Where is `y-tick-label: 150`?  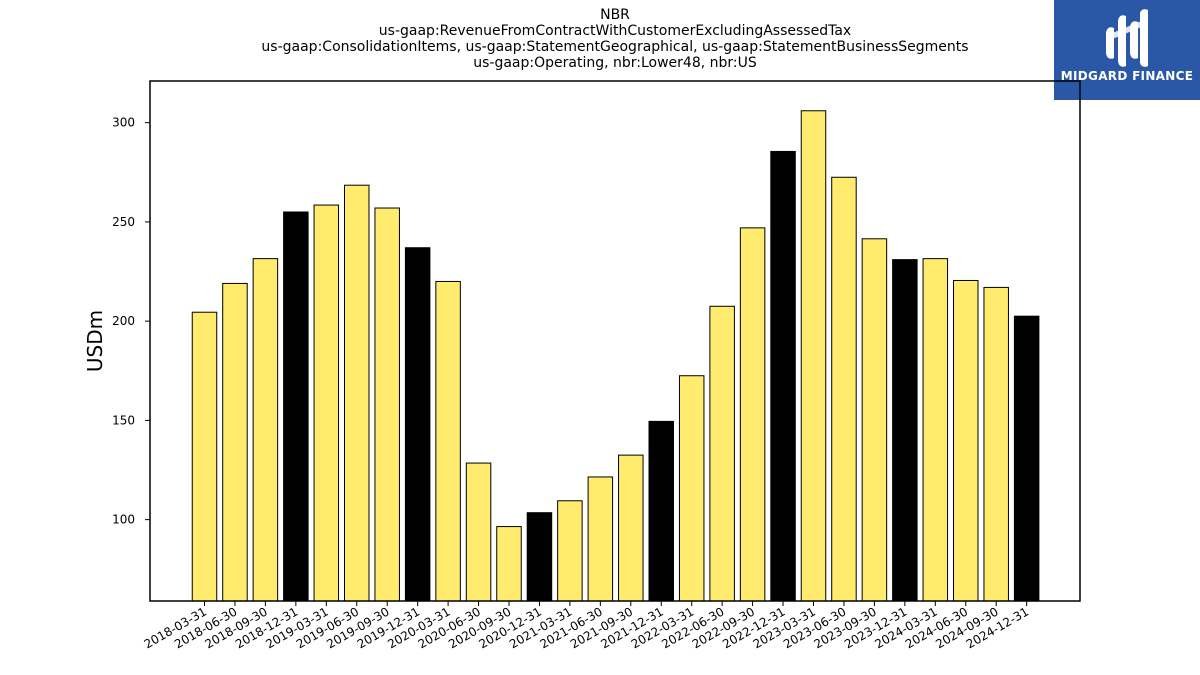 y-tick-label: 150 is located at coordinates (123, 420).